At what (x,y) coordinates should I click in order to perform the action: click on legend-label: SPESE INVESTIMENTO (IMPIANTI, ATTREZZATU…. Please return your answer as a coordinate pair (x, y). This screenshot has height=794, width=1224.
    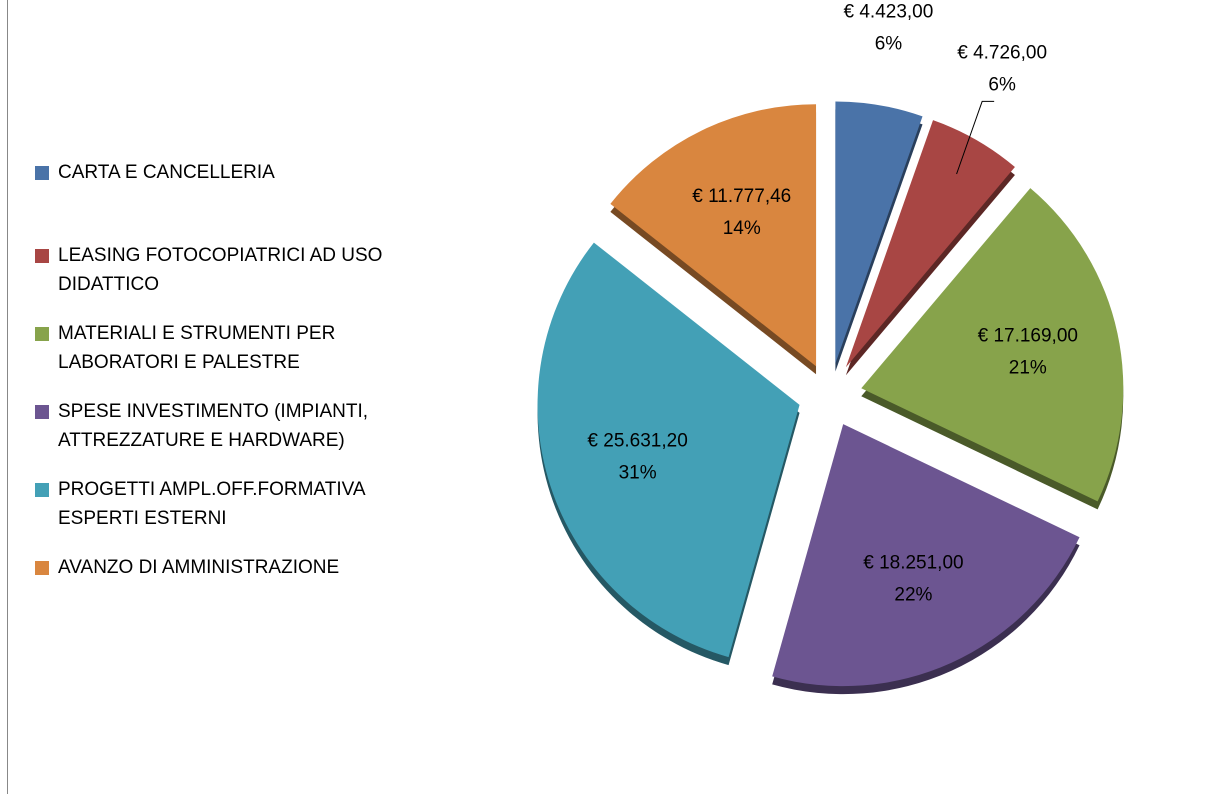
    Looking at the image, I should click on (213, 426).